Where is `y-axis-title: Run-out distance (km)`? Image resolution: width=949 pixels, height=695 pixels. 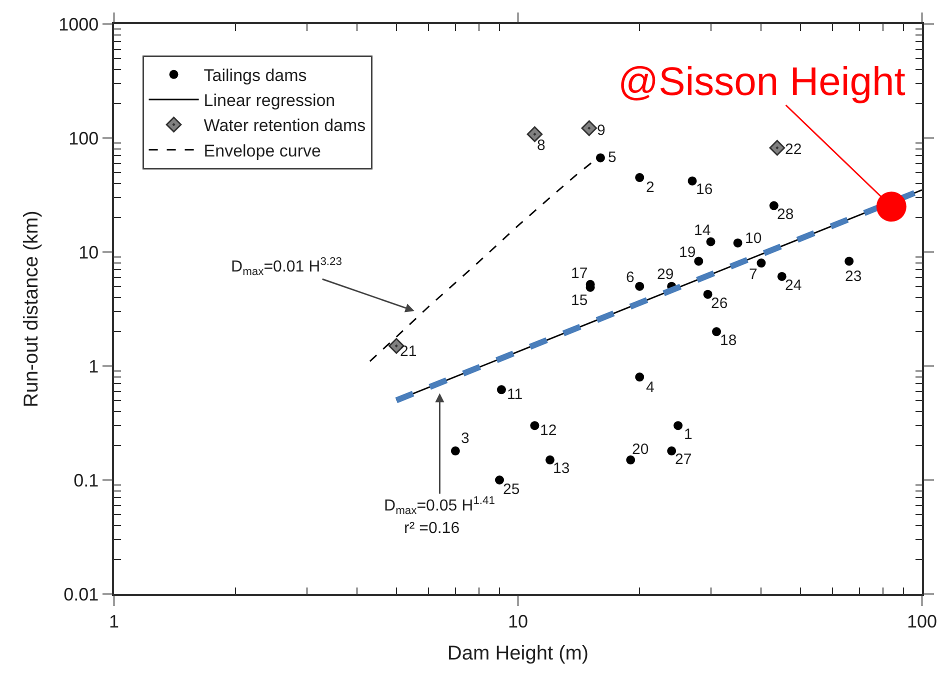
y-axis-title: Run-out distance (km) is located at coordinates (31, 309).